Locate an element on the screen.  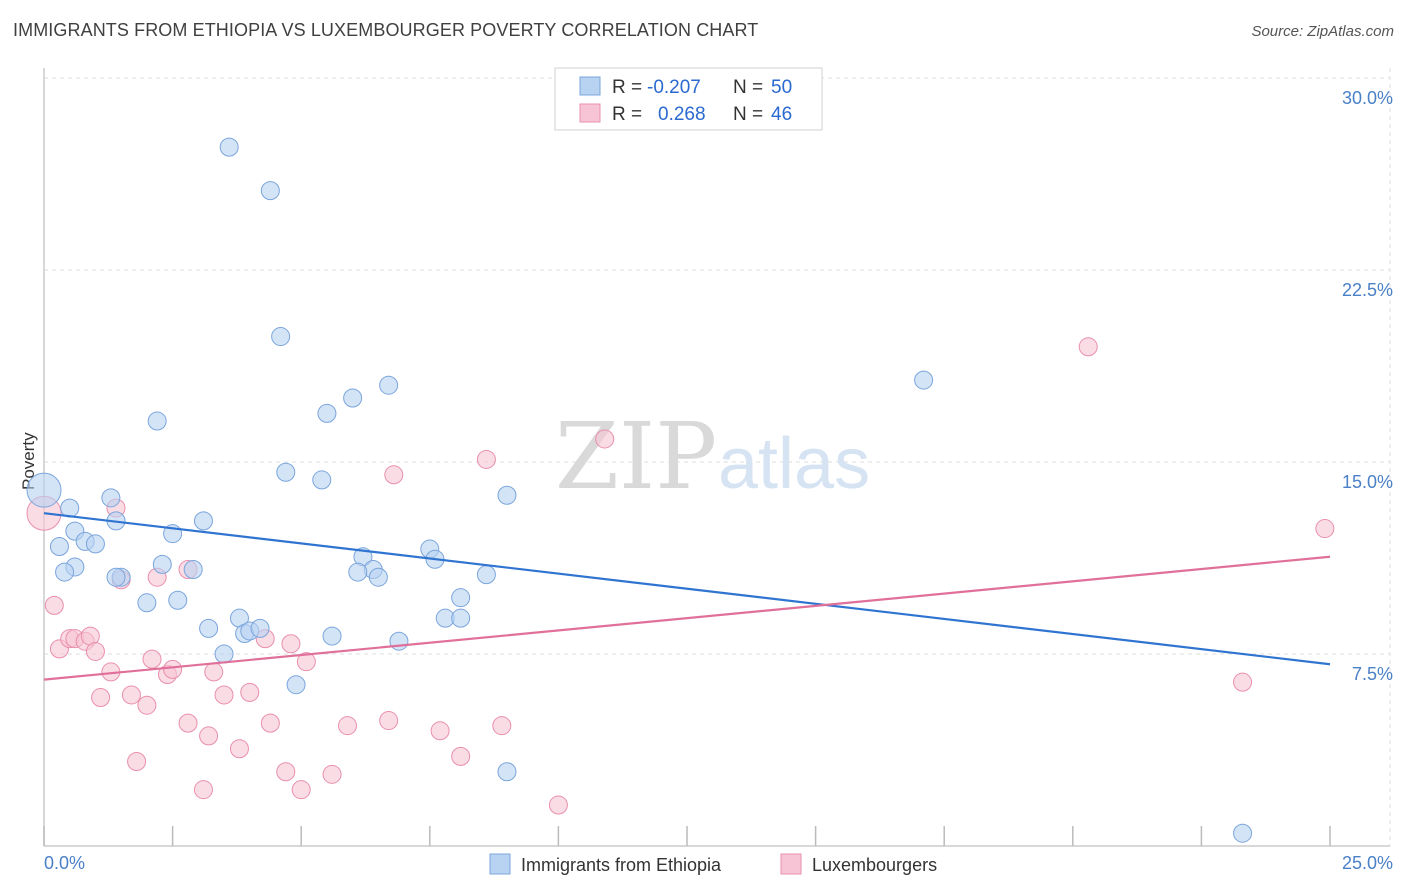
y-tick-label-3: 30.0% is located at coordinates (1367, 98).